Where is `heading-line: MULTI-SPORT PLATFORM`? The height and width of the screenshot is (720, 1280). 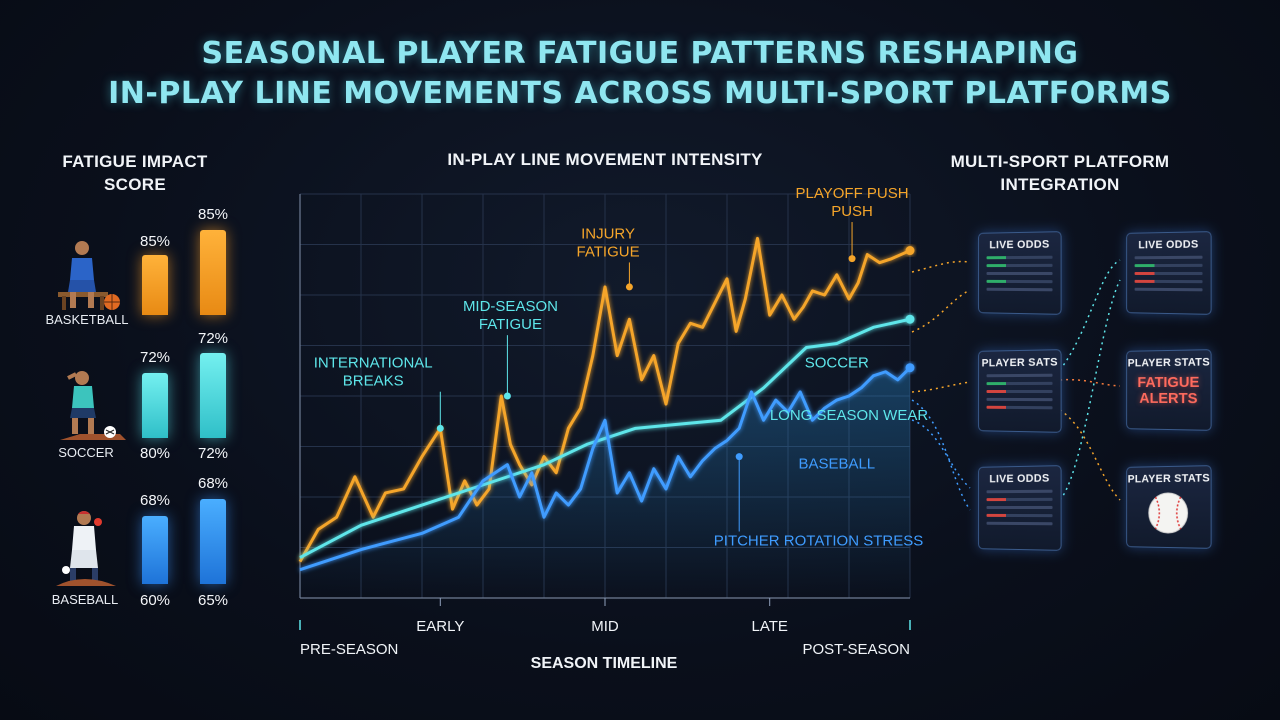
heading-line: MULTI-SPORT PLATFORM is located at coordinates (1060, 161).